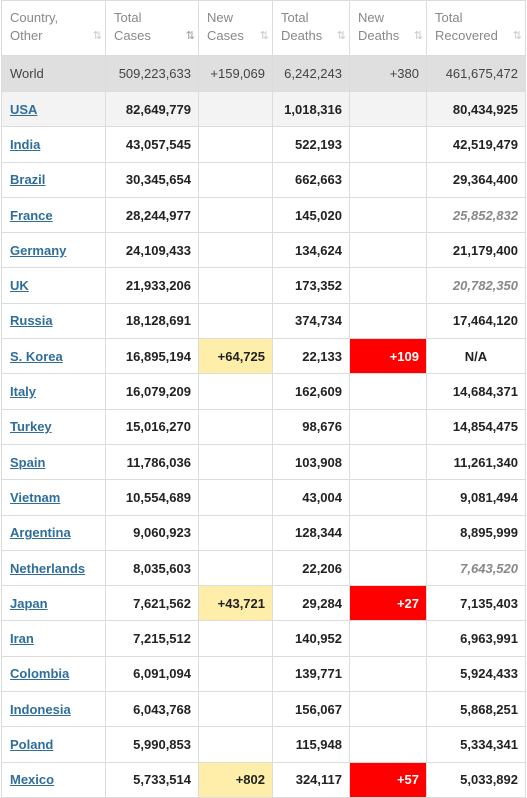 The height and width of the screenshot is (798, 527). I want to click on header-total-cases: Total Cases ⇅, so click(152, 28).